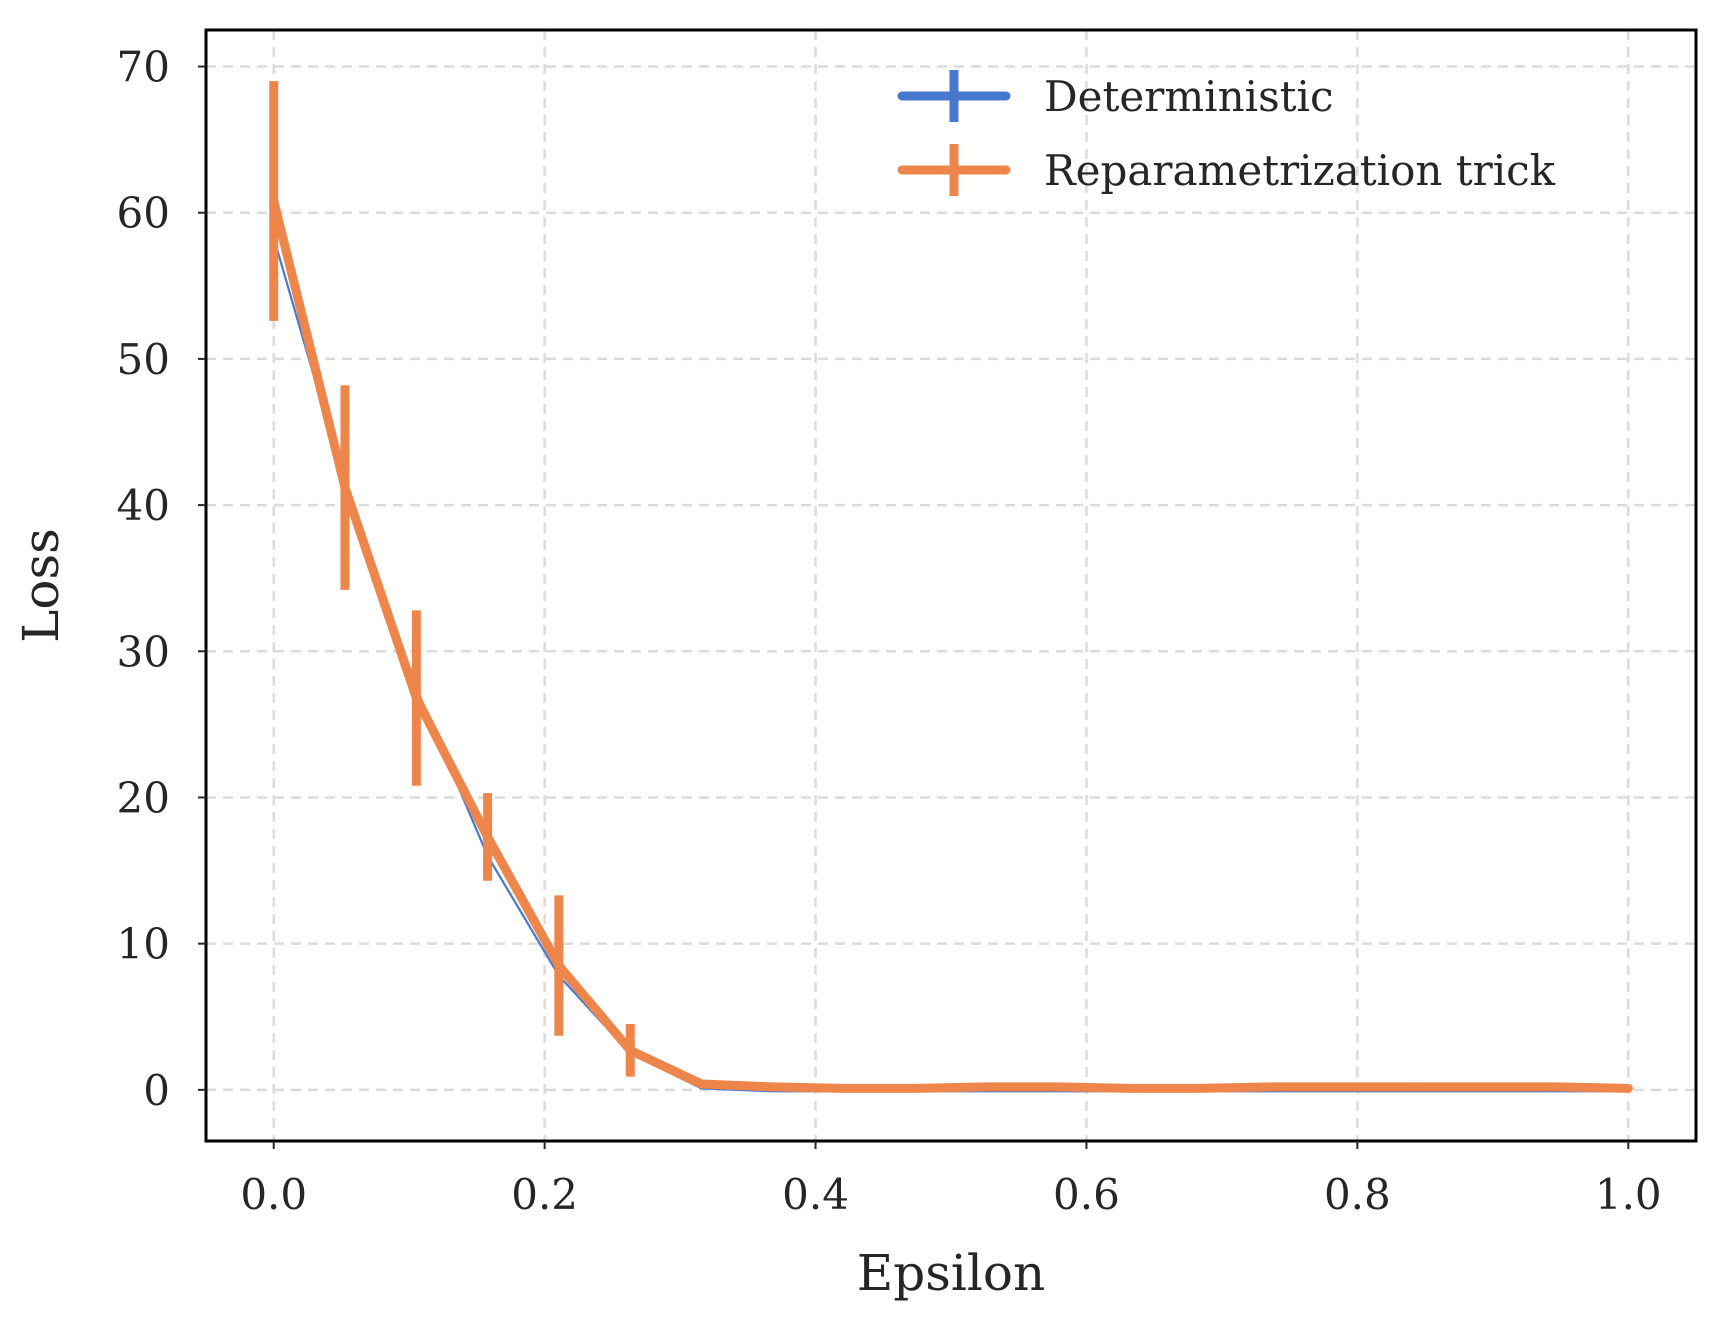  Describe the element at coordinates (143, 944) in the screenshot. I see `y-tick-label: 10` at that location.